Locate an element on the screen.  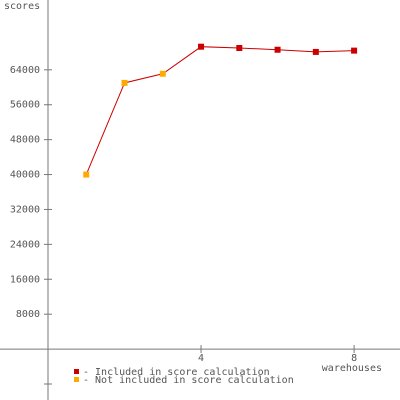
y-tick-label: 40000 is located at coordinates (25, 175).